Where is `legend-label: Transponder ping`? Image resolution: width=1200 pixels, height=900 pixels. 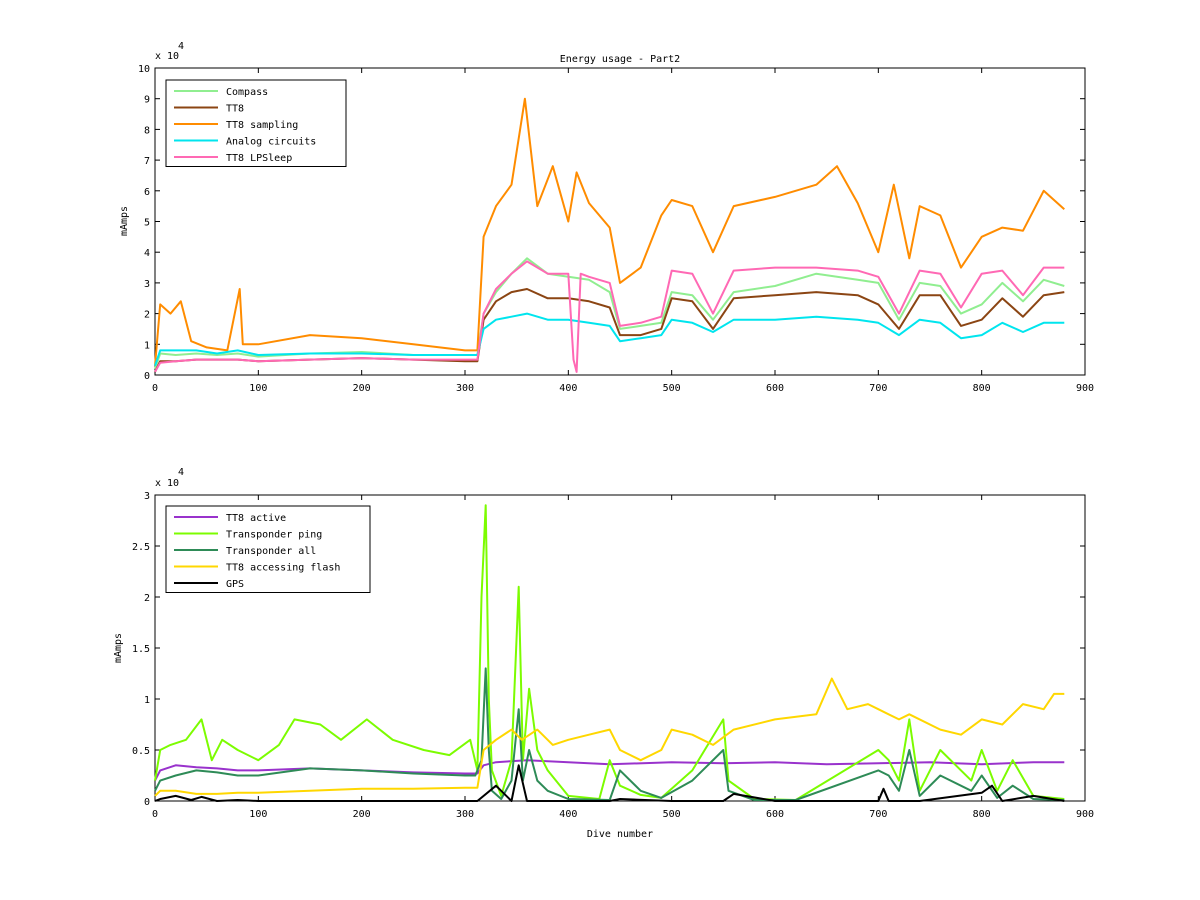 legend-label: Transponder ping is located at coordinates (274, 535).